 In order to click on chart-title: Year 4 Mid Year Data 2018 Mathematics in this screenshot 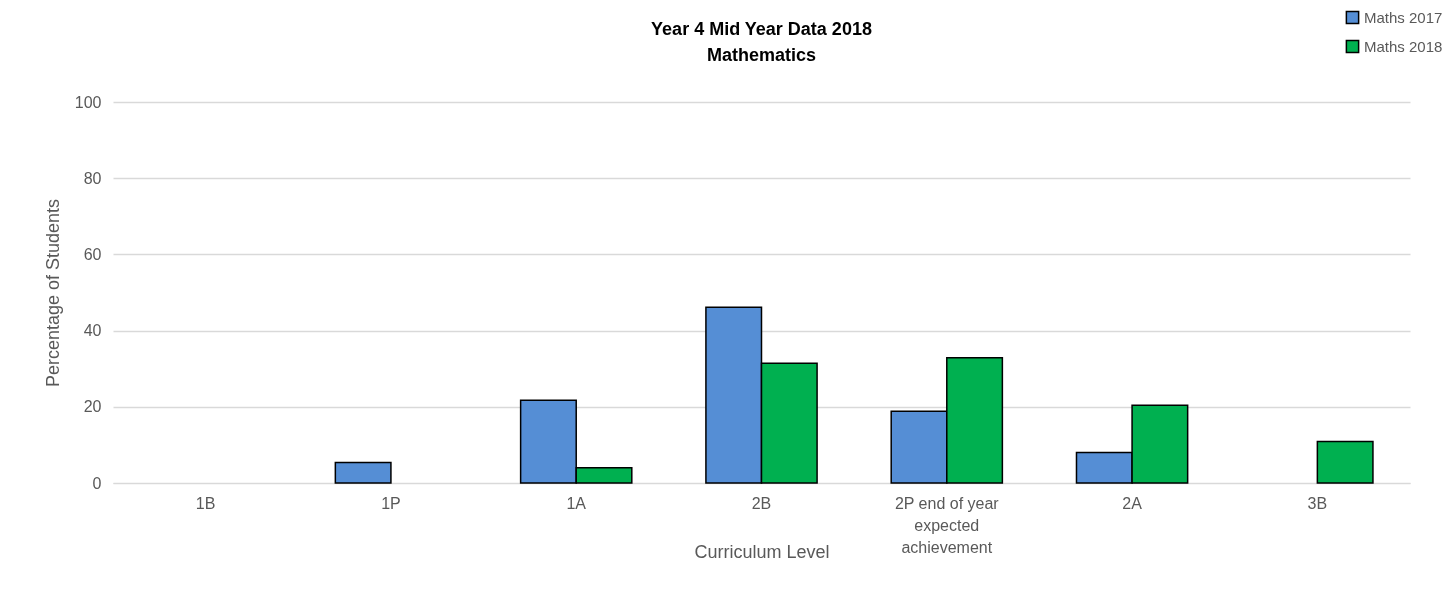, I will do `click(761, 42)`.